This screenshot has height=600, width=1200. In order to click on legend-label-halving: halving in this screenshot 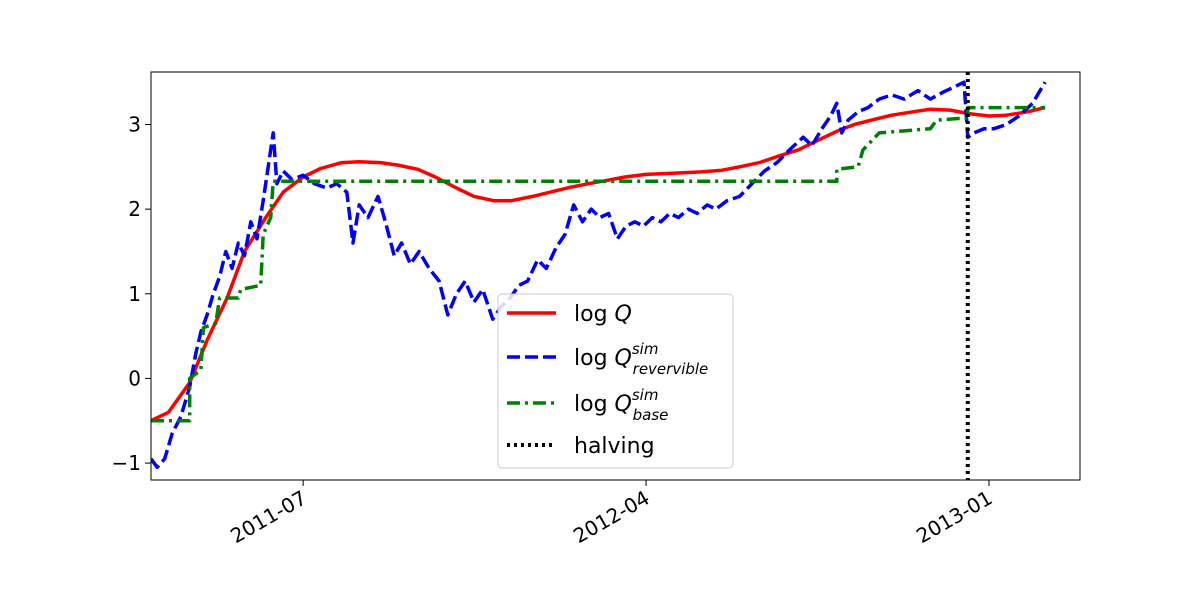, I will do `click(614, 446)`.